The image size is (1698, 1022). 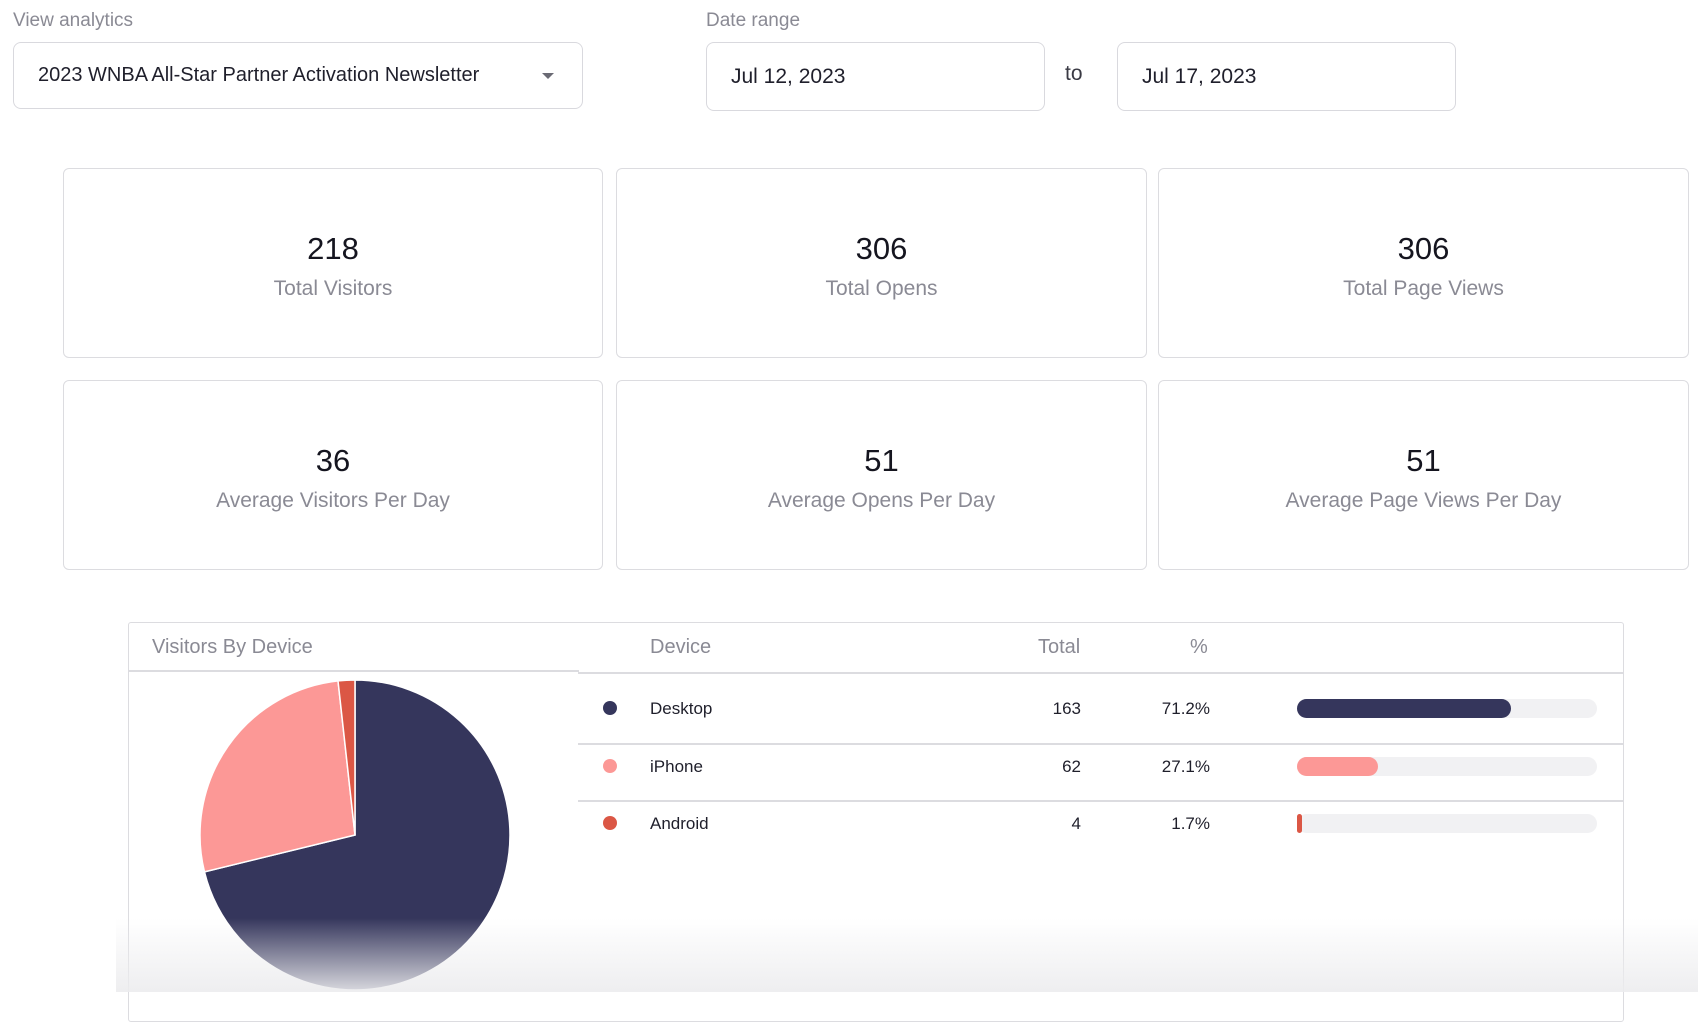 What do you see at coordinates (681, 647) in the screenshot?
I see `device-column-header: Device` at bounding box center [681, 647].